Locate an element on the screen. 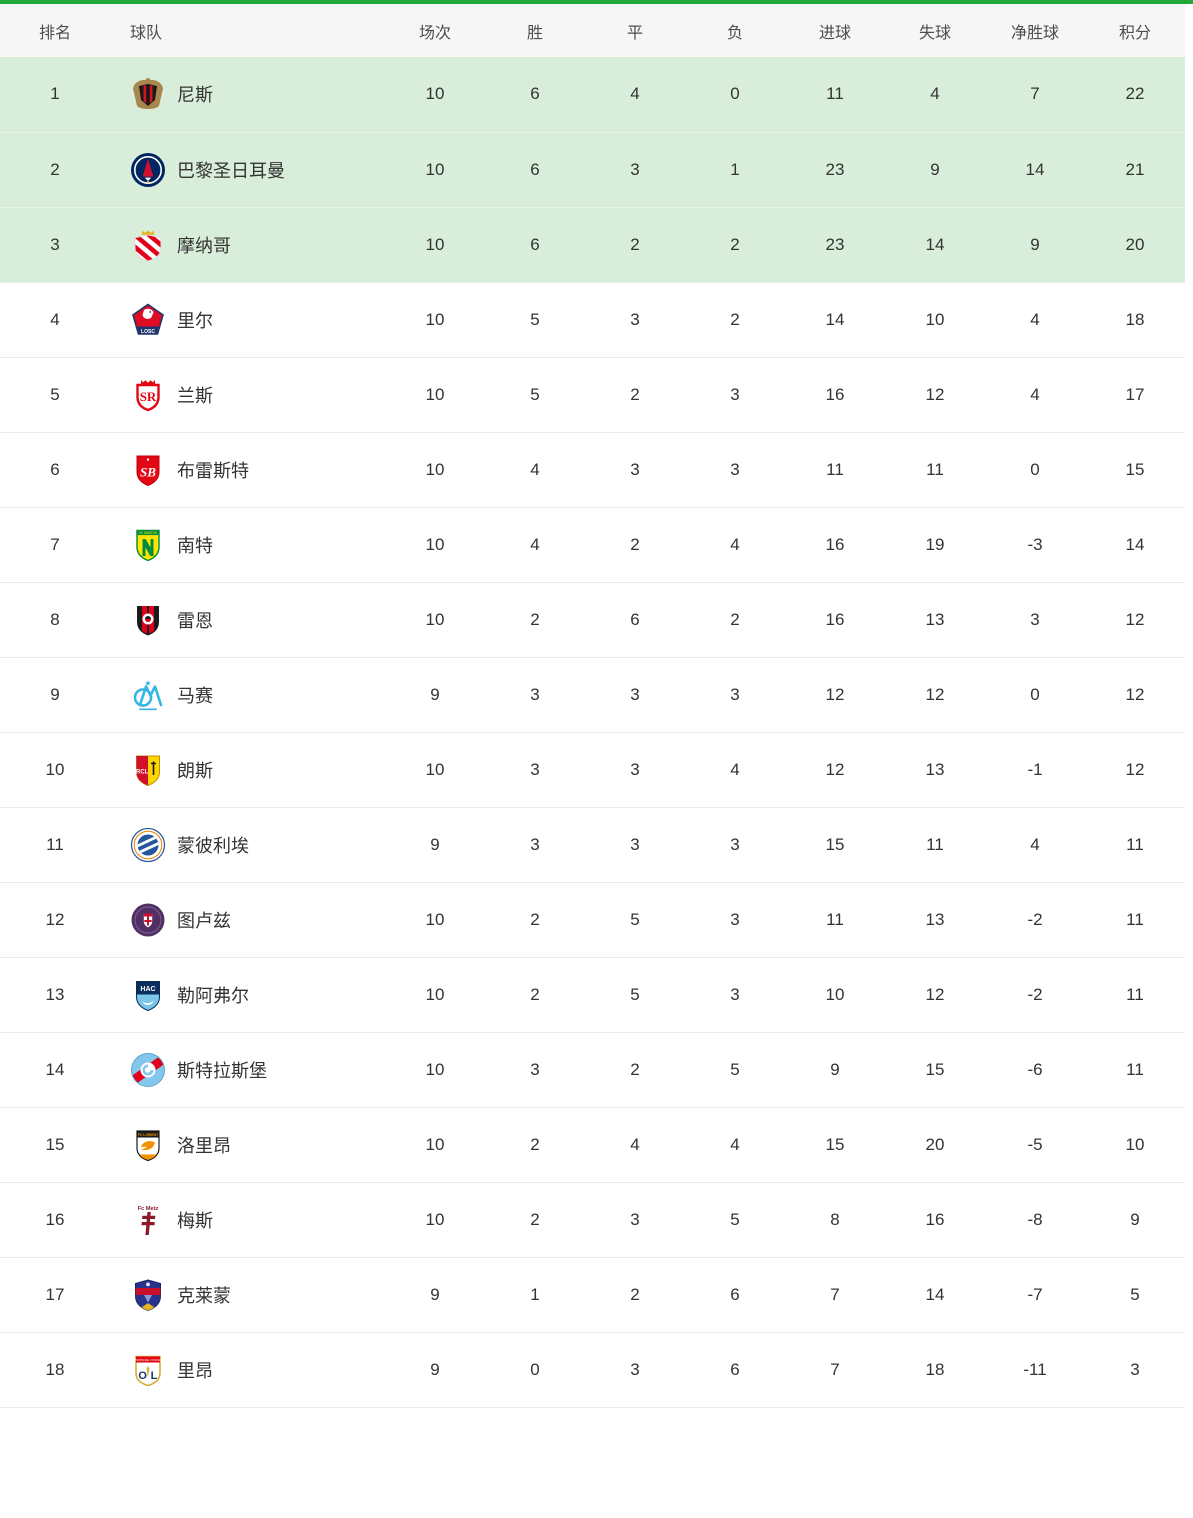 The image size is (1193, 1518). stat-cell-goal_diff: -3 is located at coordinates (1035, 545).